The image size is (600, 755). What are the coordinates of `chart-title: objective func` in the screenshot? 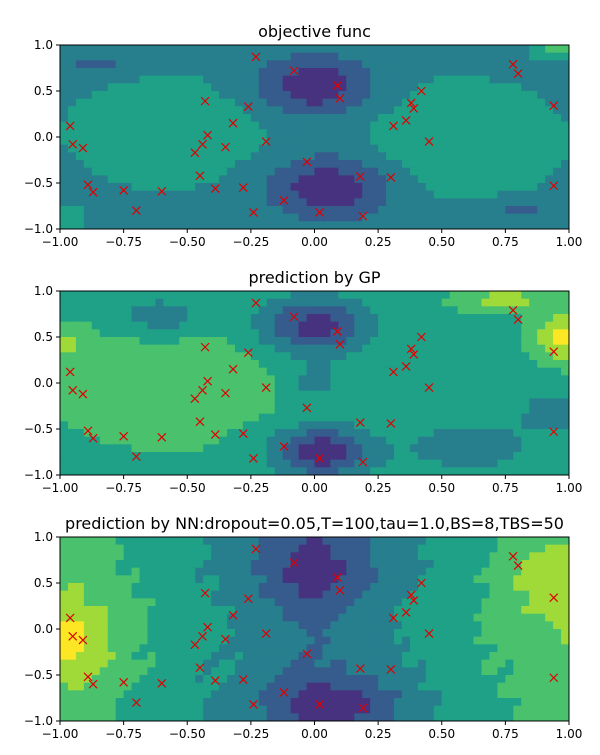 It's located at (314, 31).